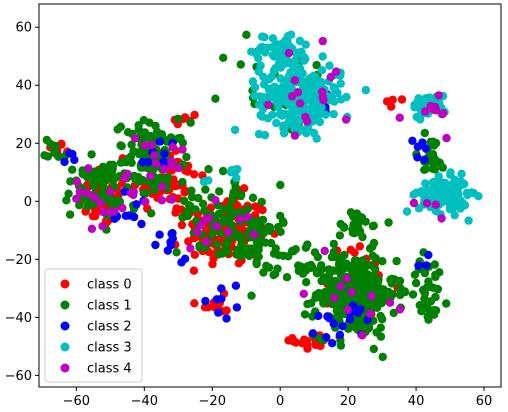 The height and width of the screenshot is (412, 508). Describe the element at coordinates (65, 305) in the screenshot. I see `legend-marker` at that location.